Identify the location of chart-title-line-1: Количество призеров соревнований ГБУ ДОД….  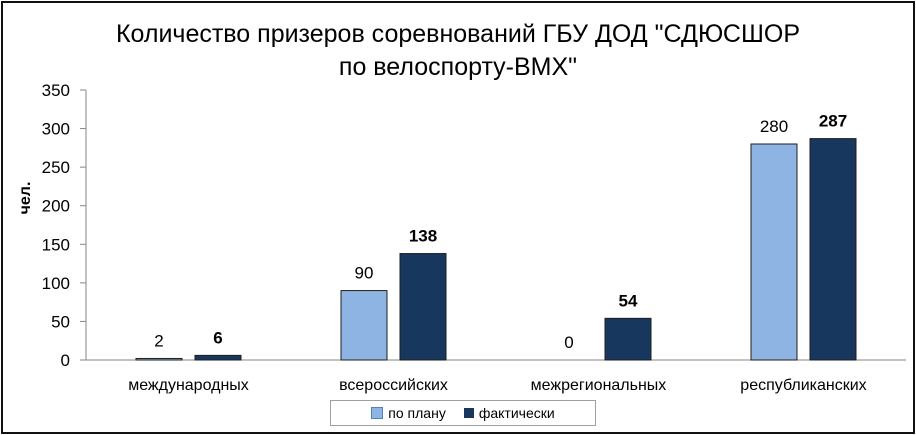
(458, 34).